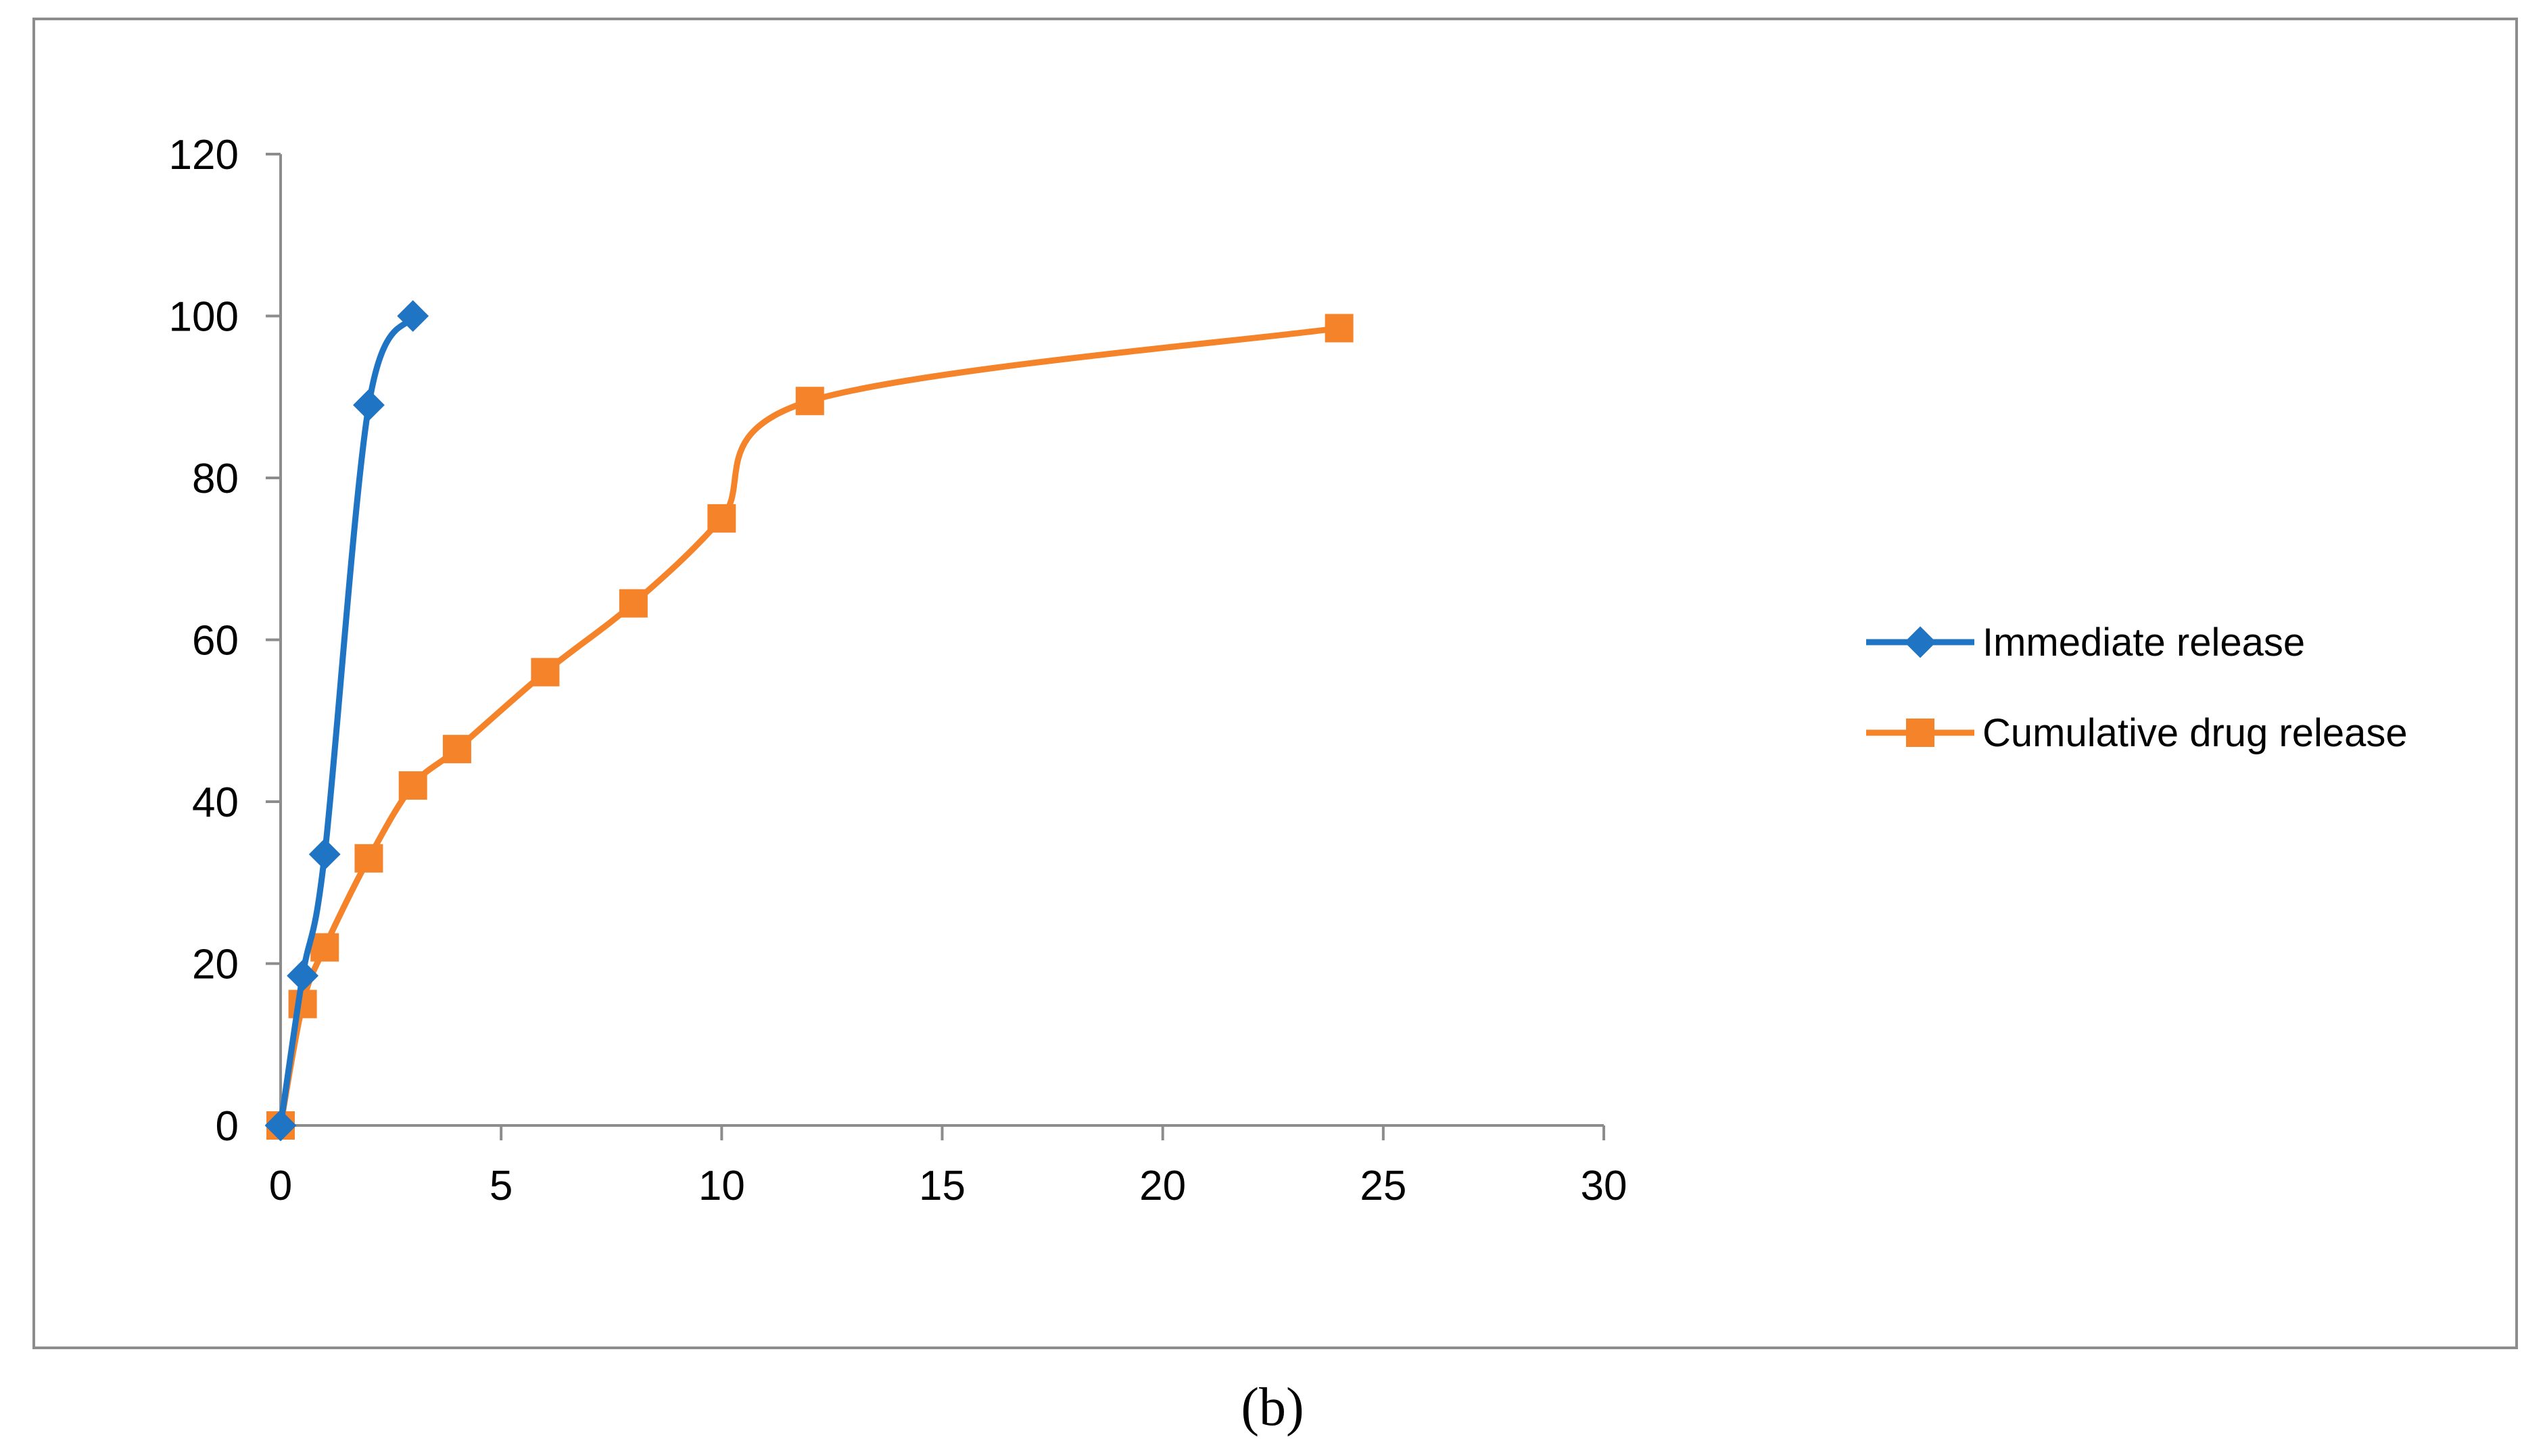  What do you see at coordinates (1604, 1186) in the screenshot?
I see `x-tick-label: 30` at bounding box center [1604, 1186].